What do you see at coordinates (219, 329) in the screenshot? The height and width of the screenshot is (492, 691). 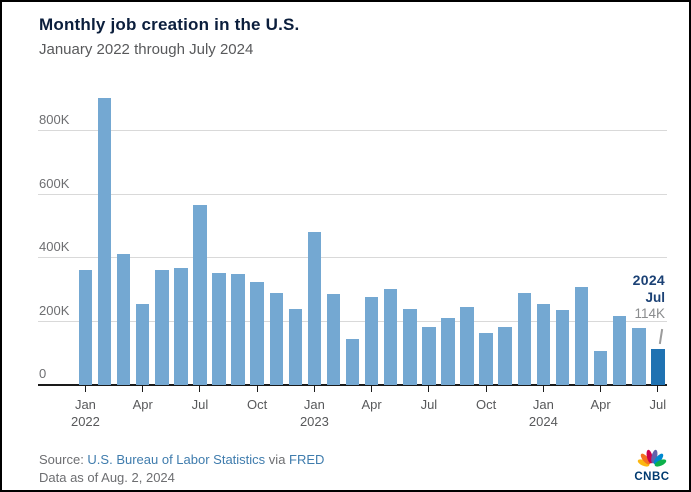 I see `bar-aug-2022` at bounding box center [219, 329].